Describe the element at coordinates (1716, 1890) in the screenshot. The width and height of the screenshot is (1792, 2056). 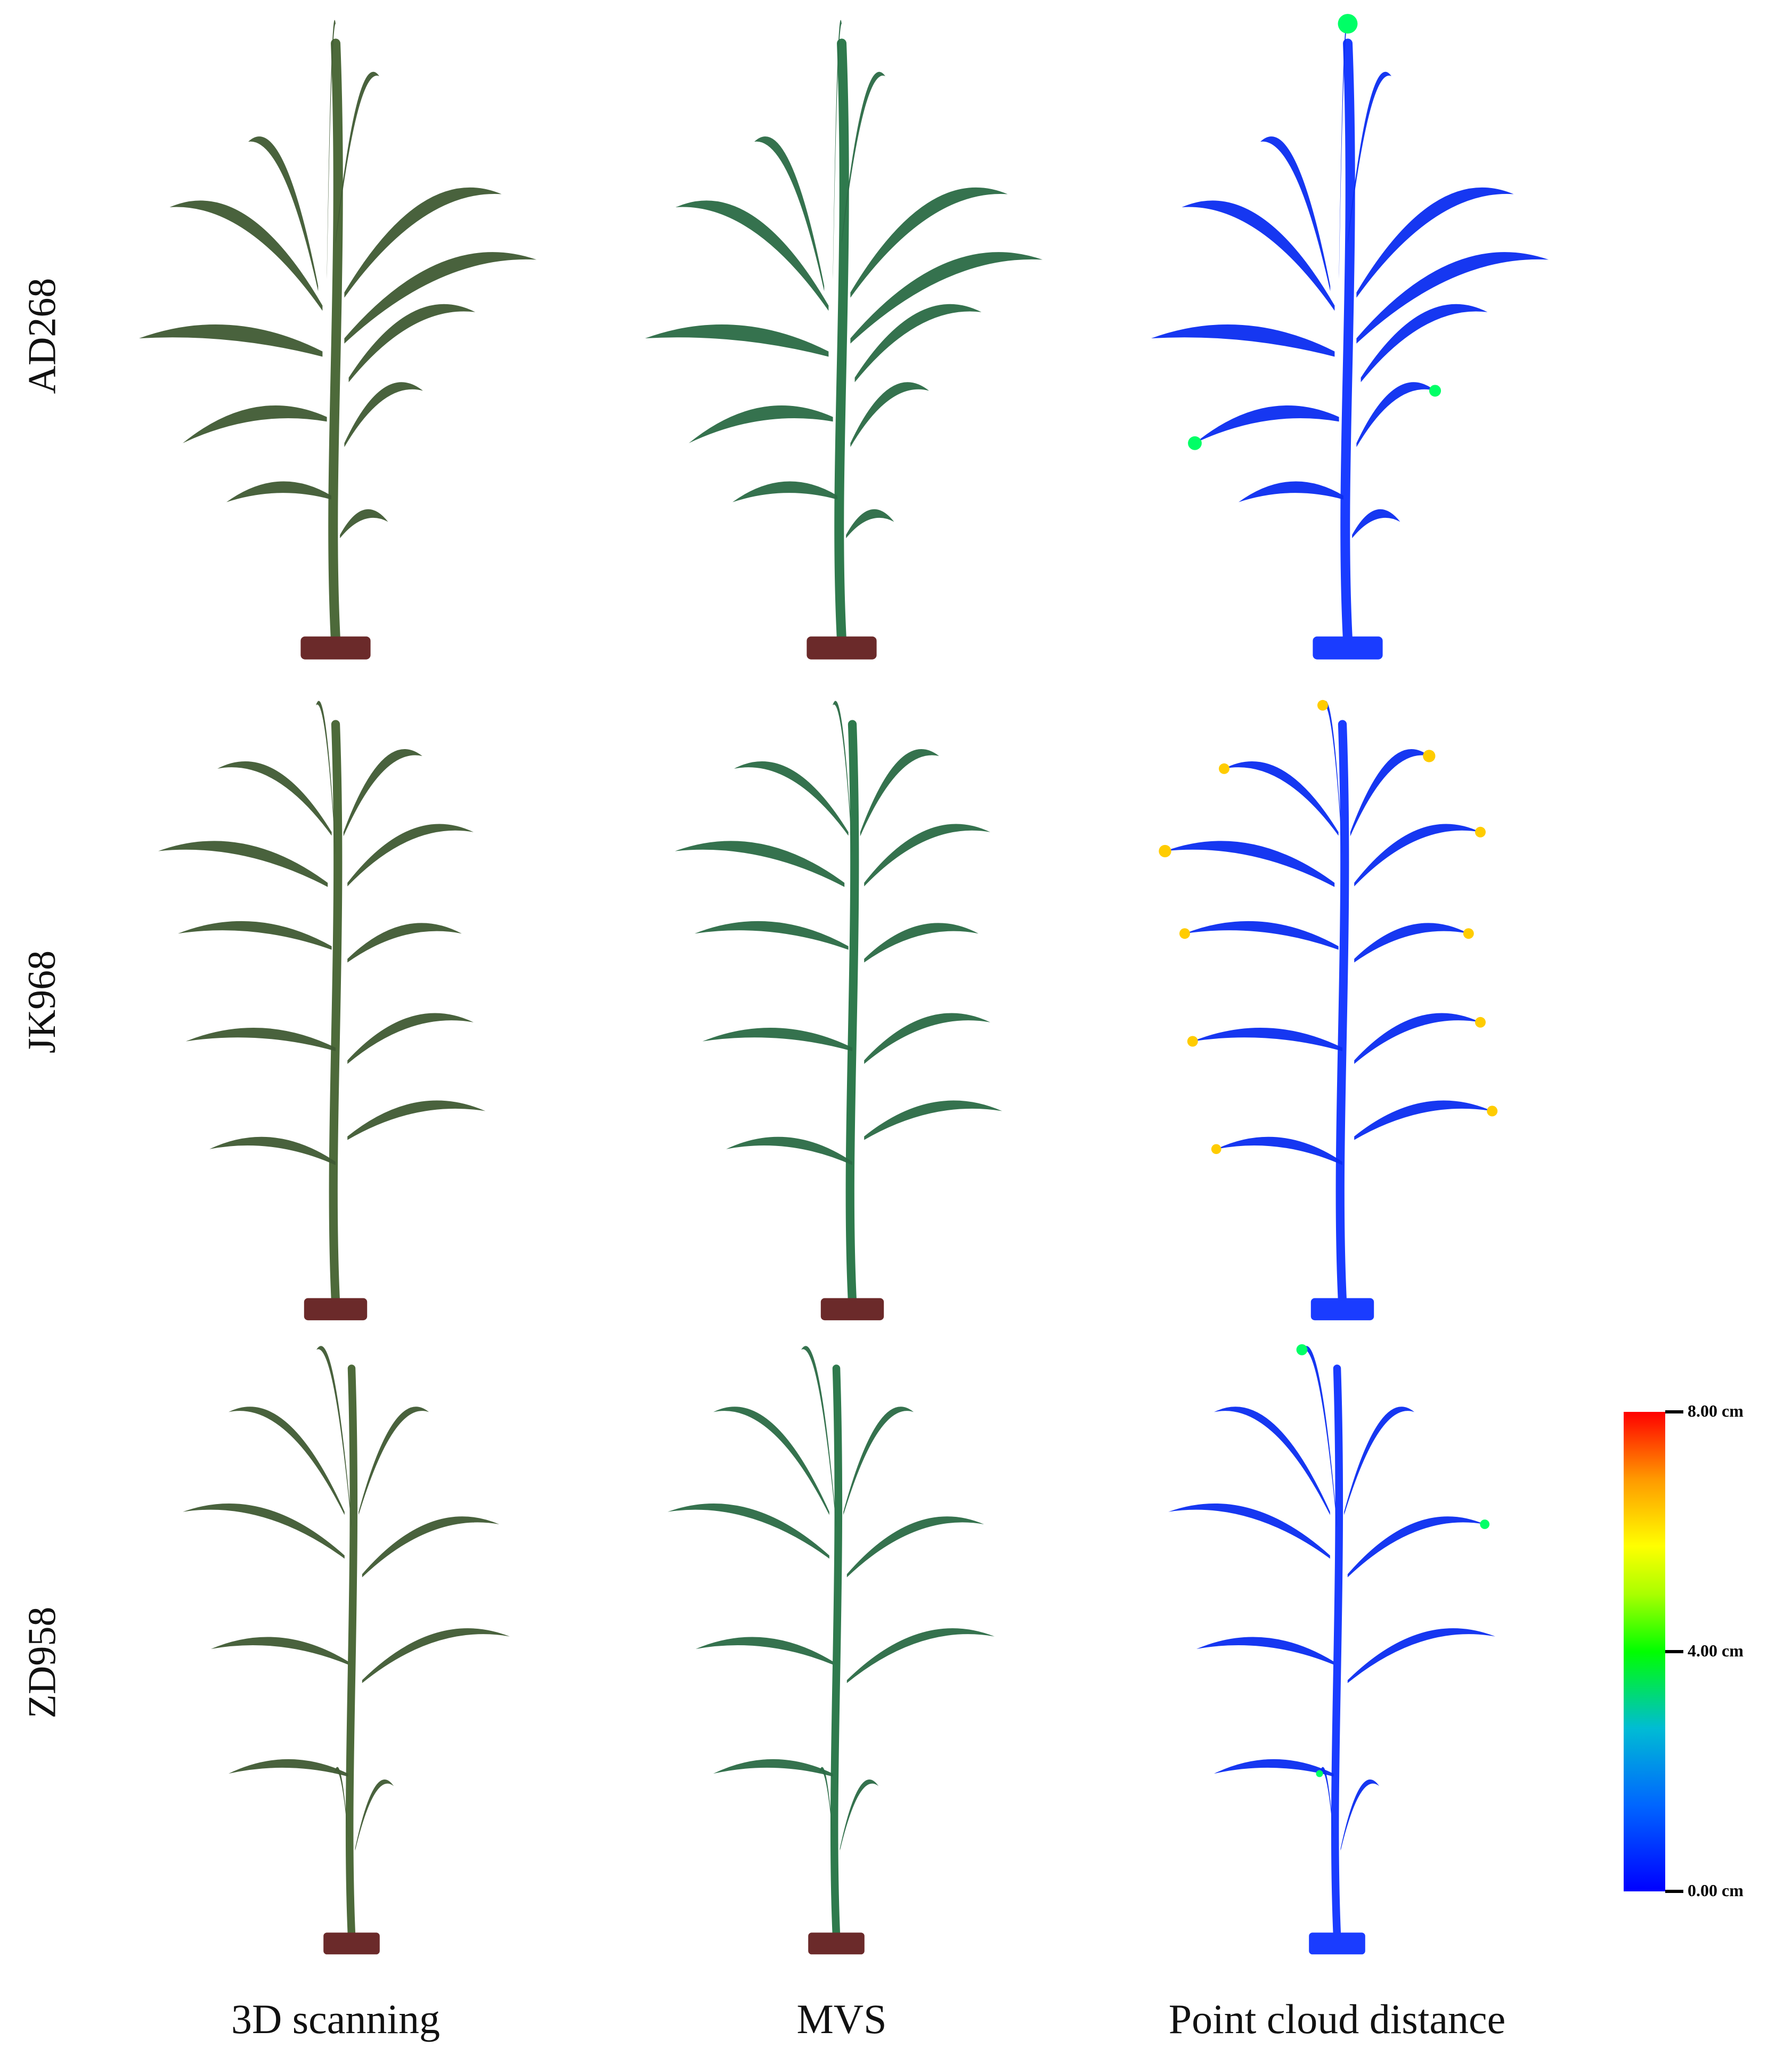
I see `legend-min-label: 0.00 cm` at that location.